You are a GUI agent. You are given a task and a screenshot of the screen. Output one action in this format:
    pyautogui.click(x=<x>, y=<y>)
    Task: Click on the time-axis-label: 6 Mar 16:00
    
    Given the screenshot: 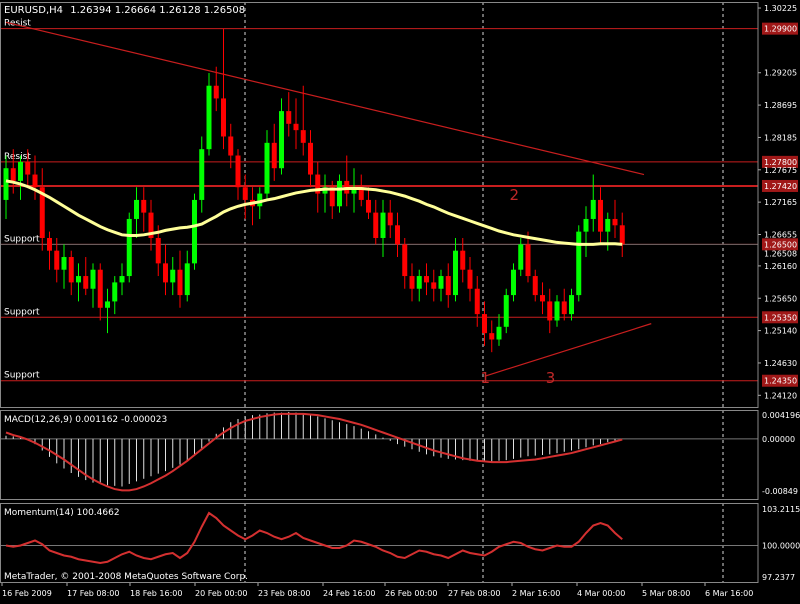 What is the action you would take?
    pyautogui.click(x=729, y=593)
    